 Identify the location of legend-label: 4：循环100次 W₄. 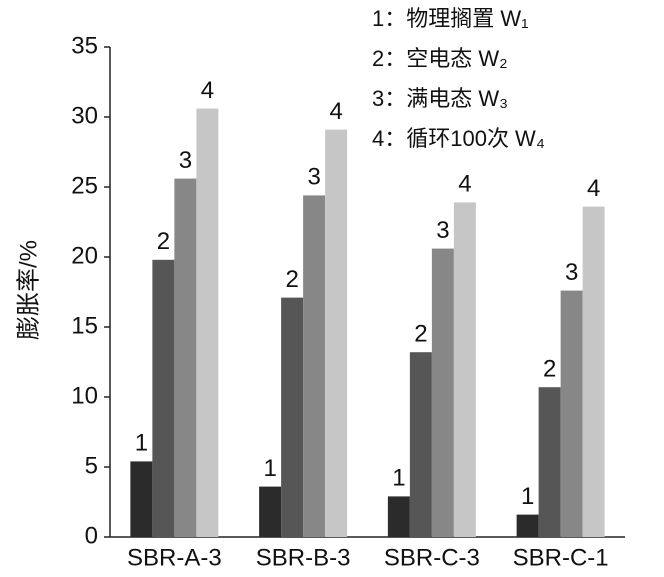
(458, 138).